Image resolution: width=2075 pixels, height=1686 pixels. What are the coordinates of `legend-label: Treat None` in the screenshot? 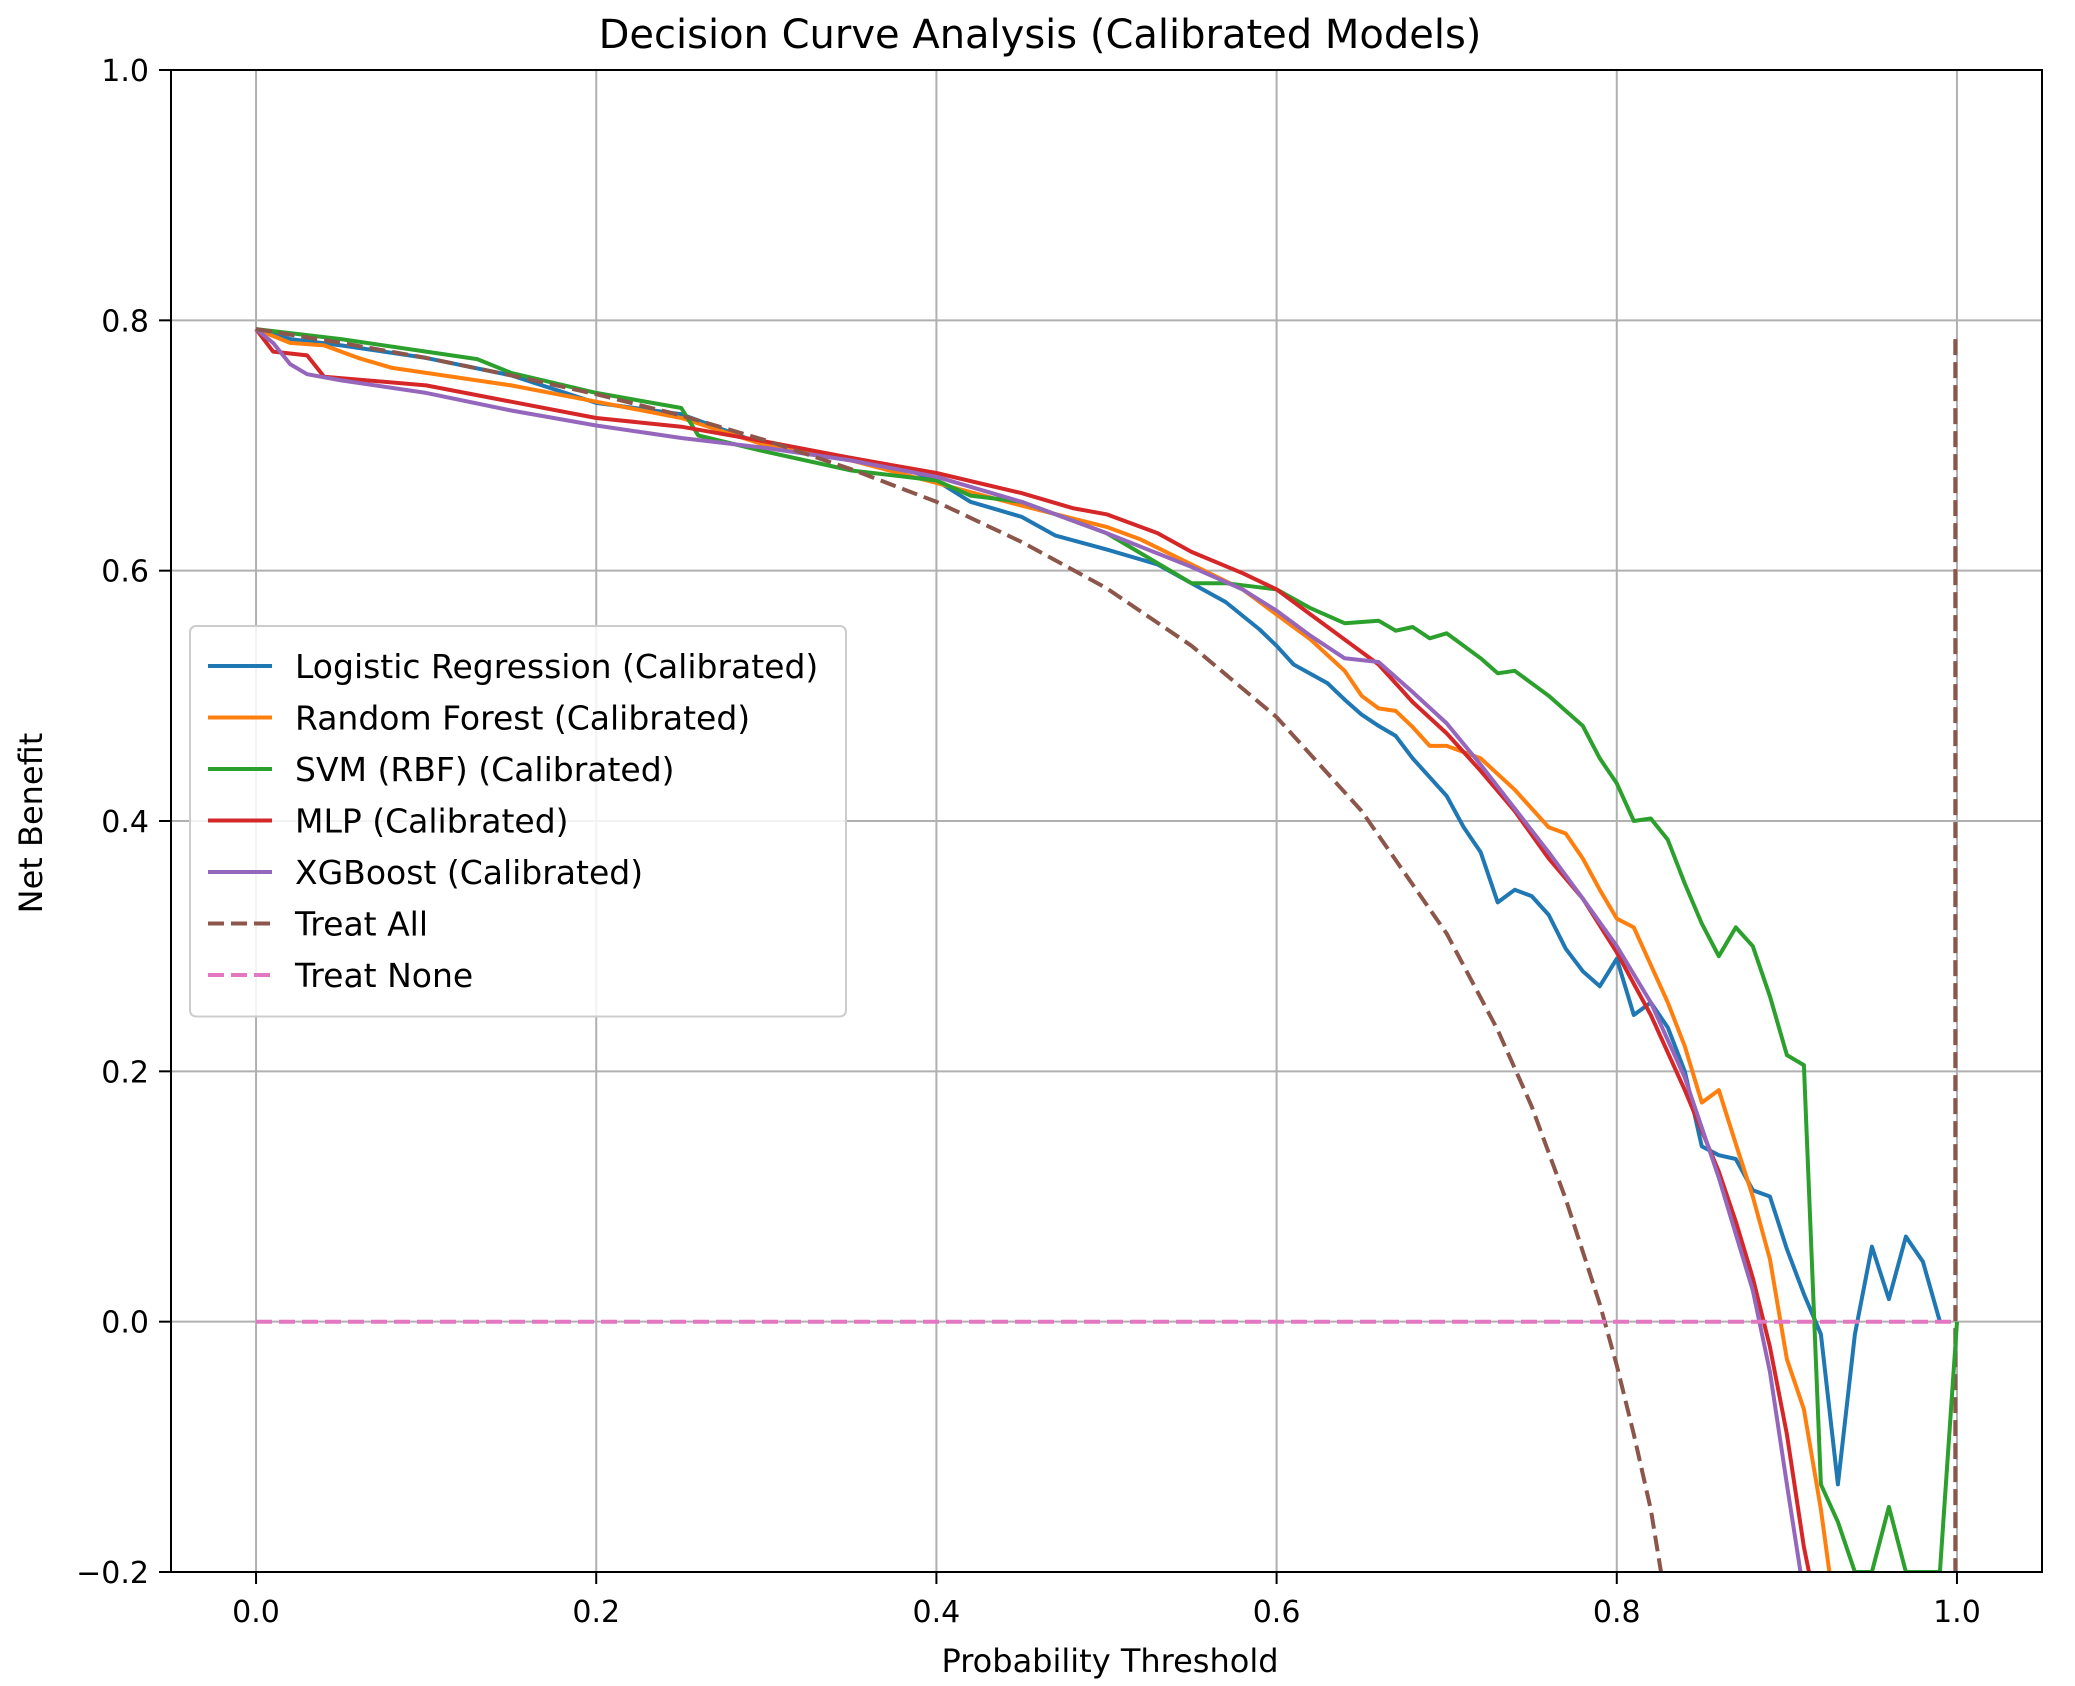 It's located at (383, 975).